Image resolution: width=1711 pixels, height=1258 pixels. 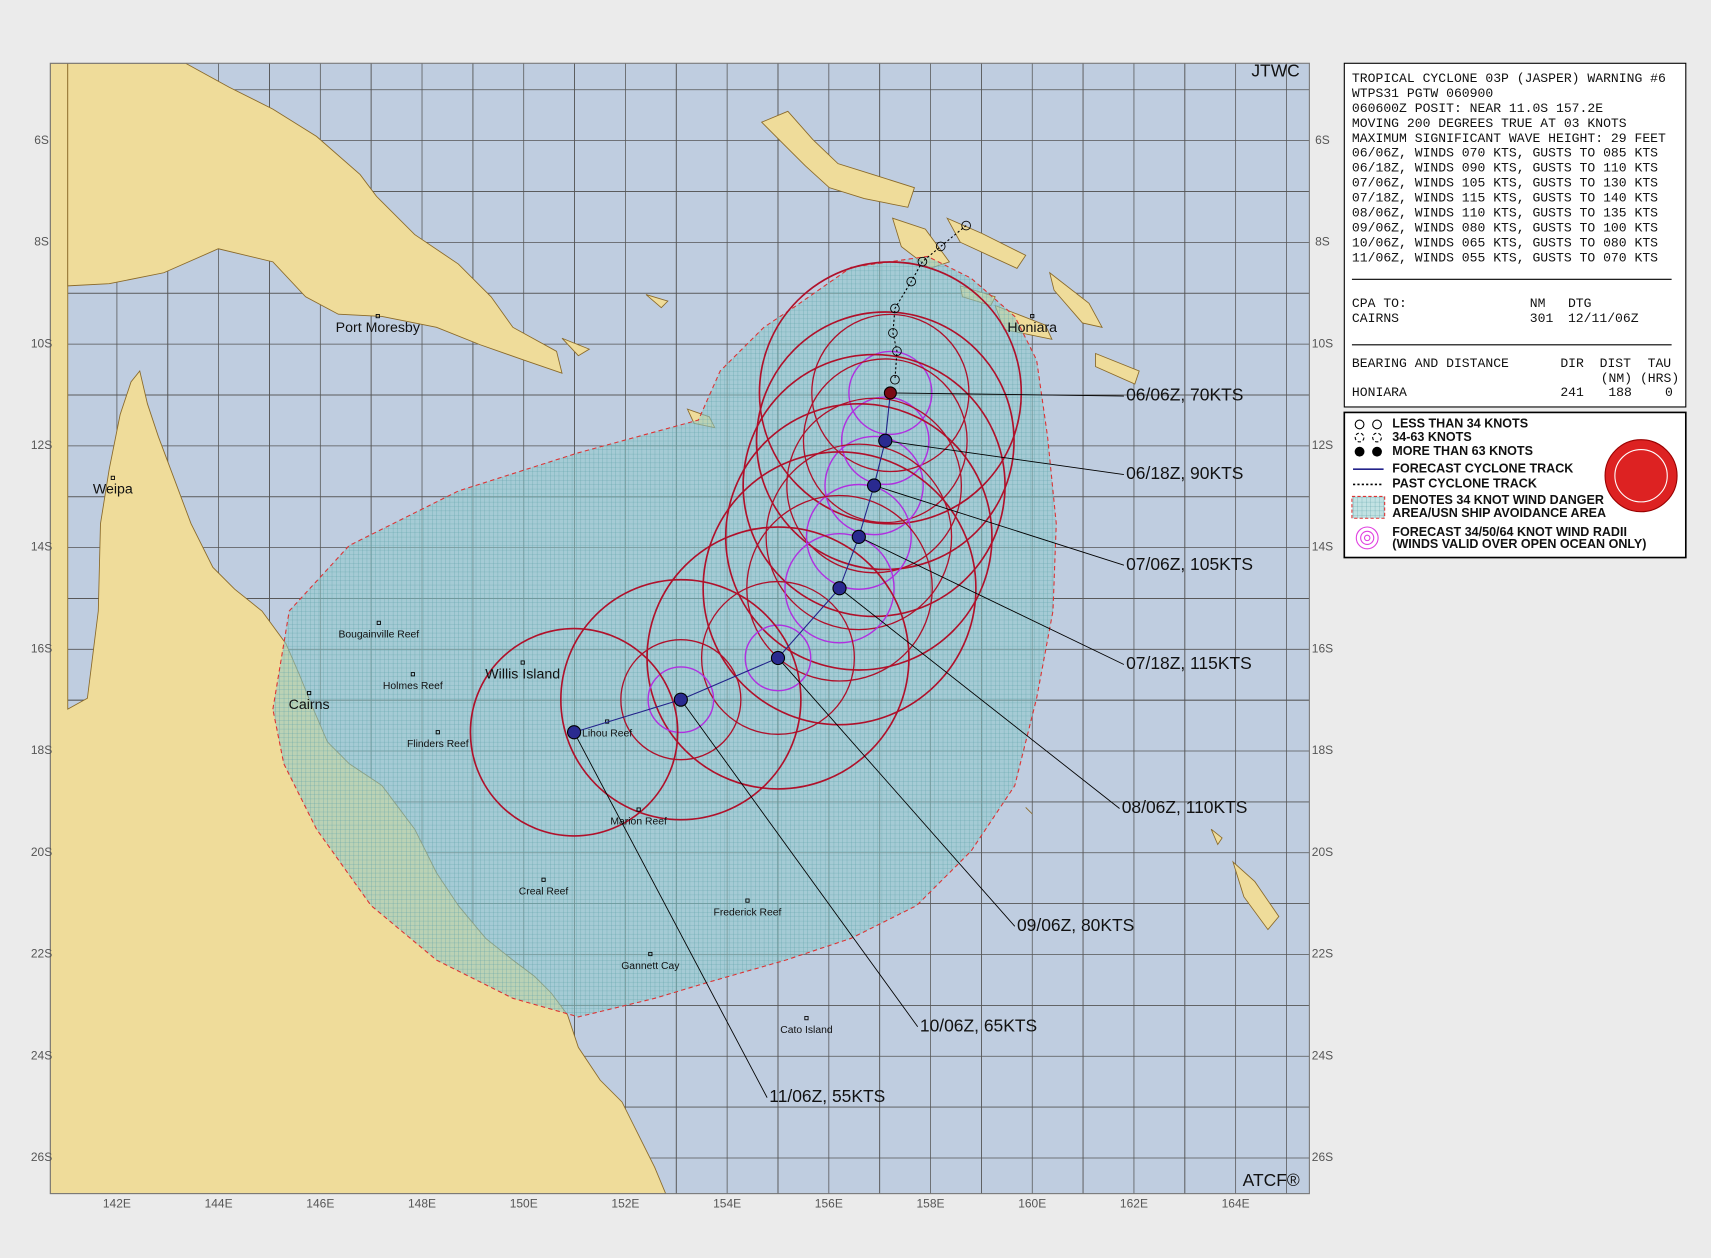 What do you see at coordinates (1462, 451) in the screenshot?
I see `legend-item: MORE THAN 63 KNOTS` at bounding box center [1462, 451].